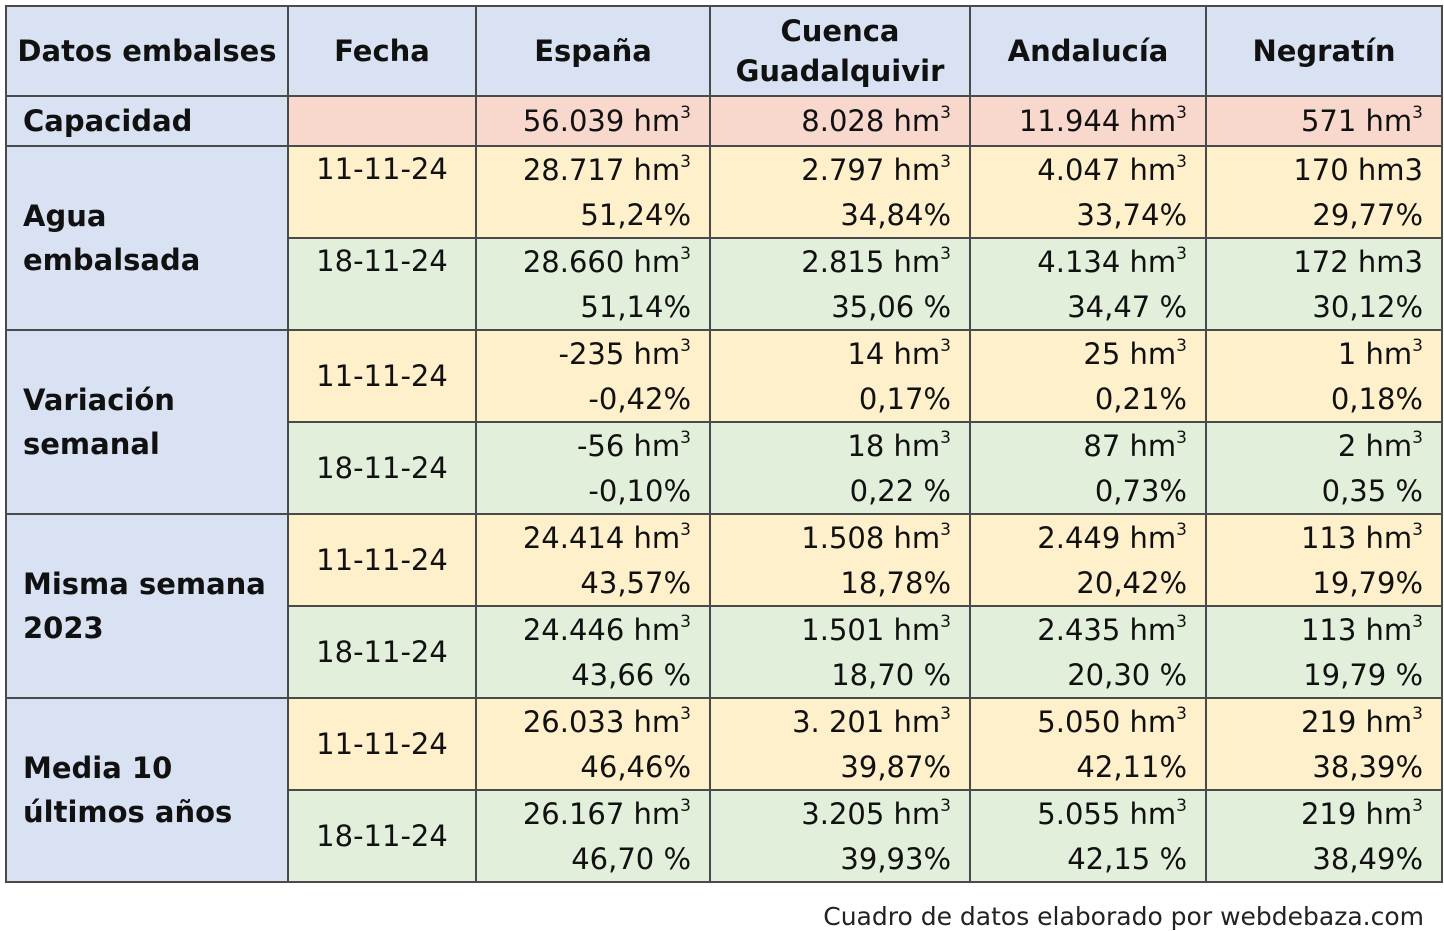 The image size is (1444, 931). Describe the element at coordinates (601, 538) in the screenshot. I see `volume-value: 24.414 hm` at that location.